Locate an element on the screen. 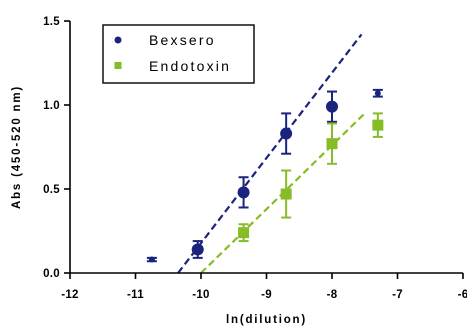  legend-box is located at coordinates (178, 54).